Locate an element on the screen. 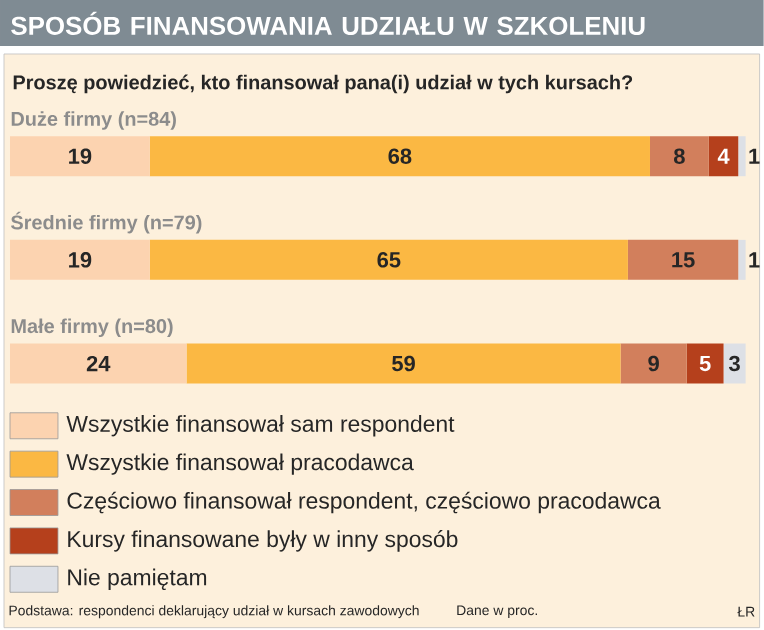 Image resolution: width=764 pixels, height=630 pixels. data-label: 65 is located at coordinates (389, 260).